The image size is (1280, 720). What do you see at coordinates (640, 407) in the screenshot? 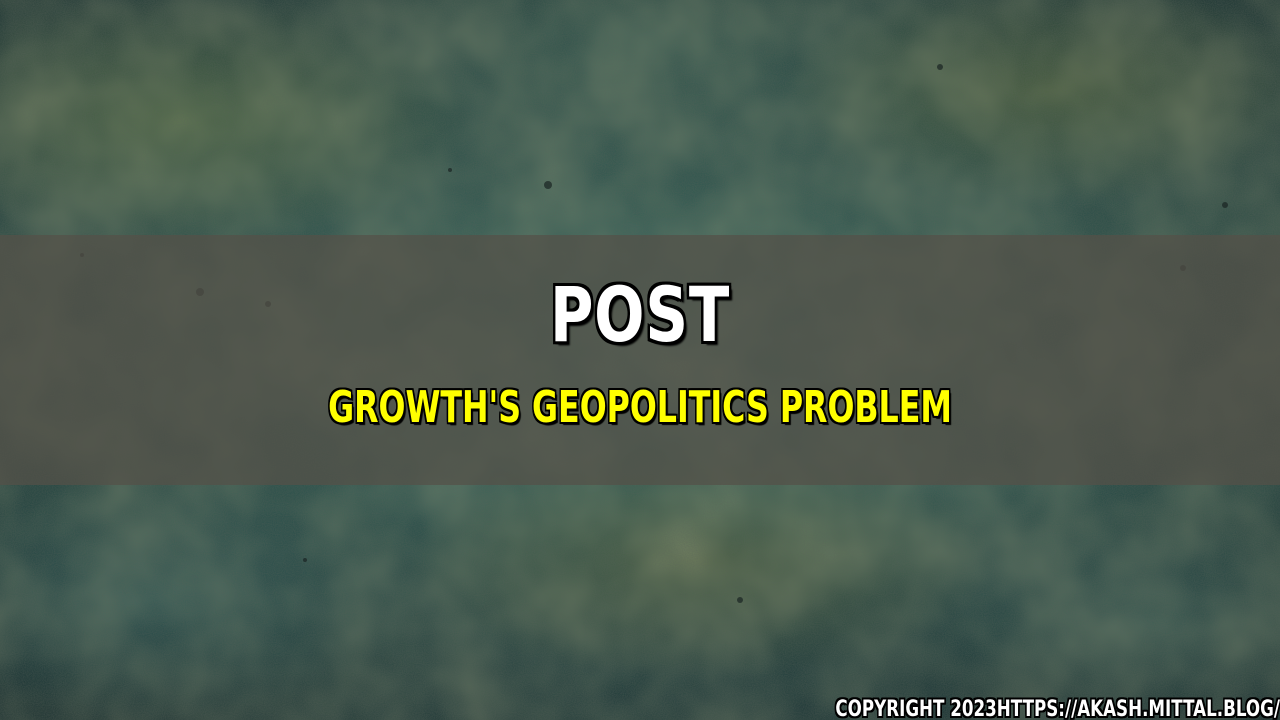
I see `post-subtitle: GROWTH'S GEOPOLITICS PROBLEM` at bounding box center [640, 407].